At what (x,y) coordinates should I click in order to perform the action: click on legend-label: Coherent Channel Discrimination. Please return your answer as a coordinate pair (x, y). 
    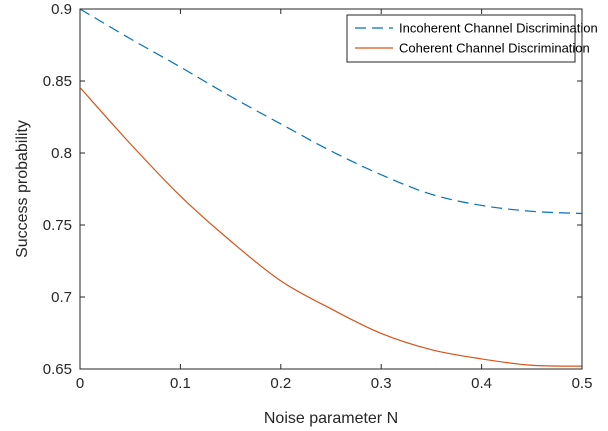
    Looking at the image, I should click on (494, 48).